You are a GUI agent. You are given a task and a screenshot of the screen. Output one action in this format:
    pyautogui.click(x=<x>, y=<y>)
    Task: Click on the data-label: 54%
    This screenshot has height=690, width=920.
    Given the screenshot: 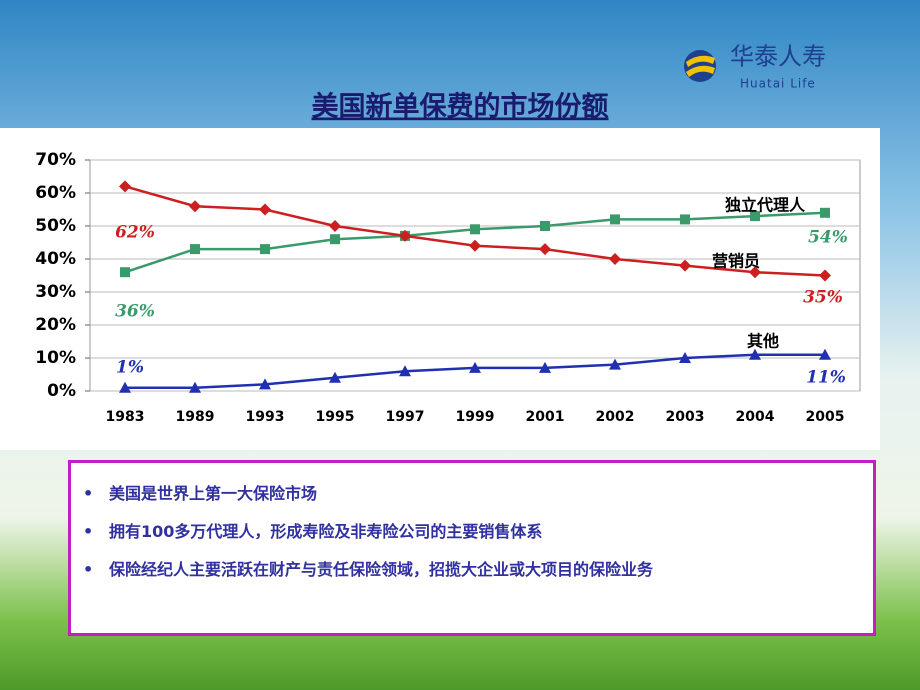 What is the action you would take?
    pyautogui.click(x=828, y=238)
    